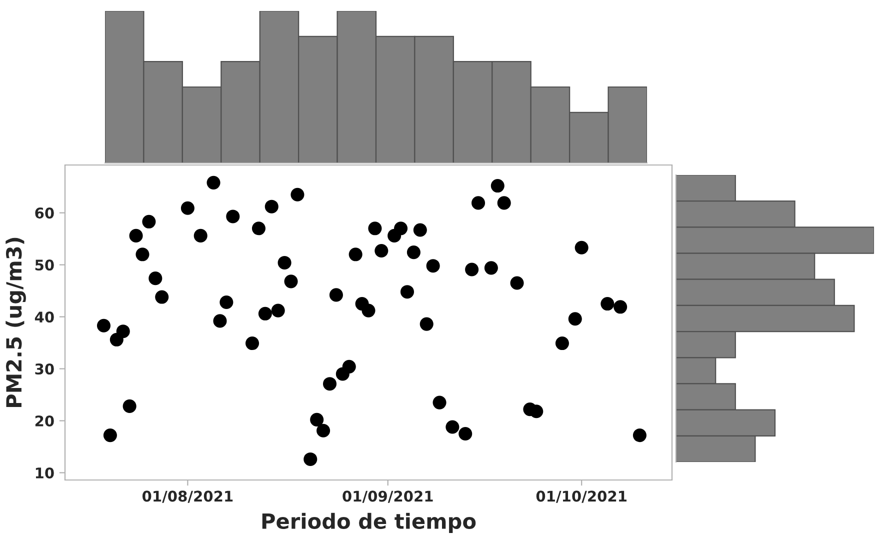 The height and width of the screenshot is (545, 875). Describe the element at coordinates (44, 213) in the screenshot. I see `y-tick-label: 60` at that location.